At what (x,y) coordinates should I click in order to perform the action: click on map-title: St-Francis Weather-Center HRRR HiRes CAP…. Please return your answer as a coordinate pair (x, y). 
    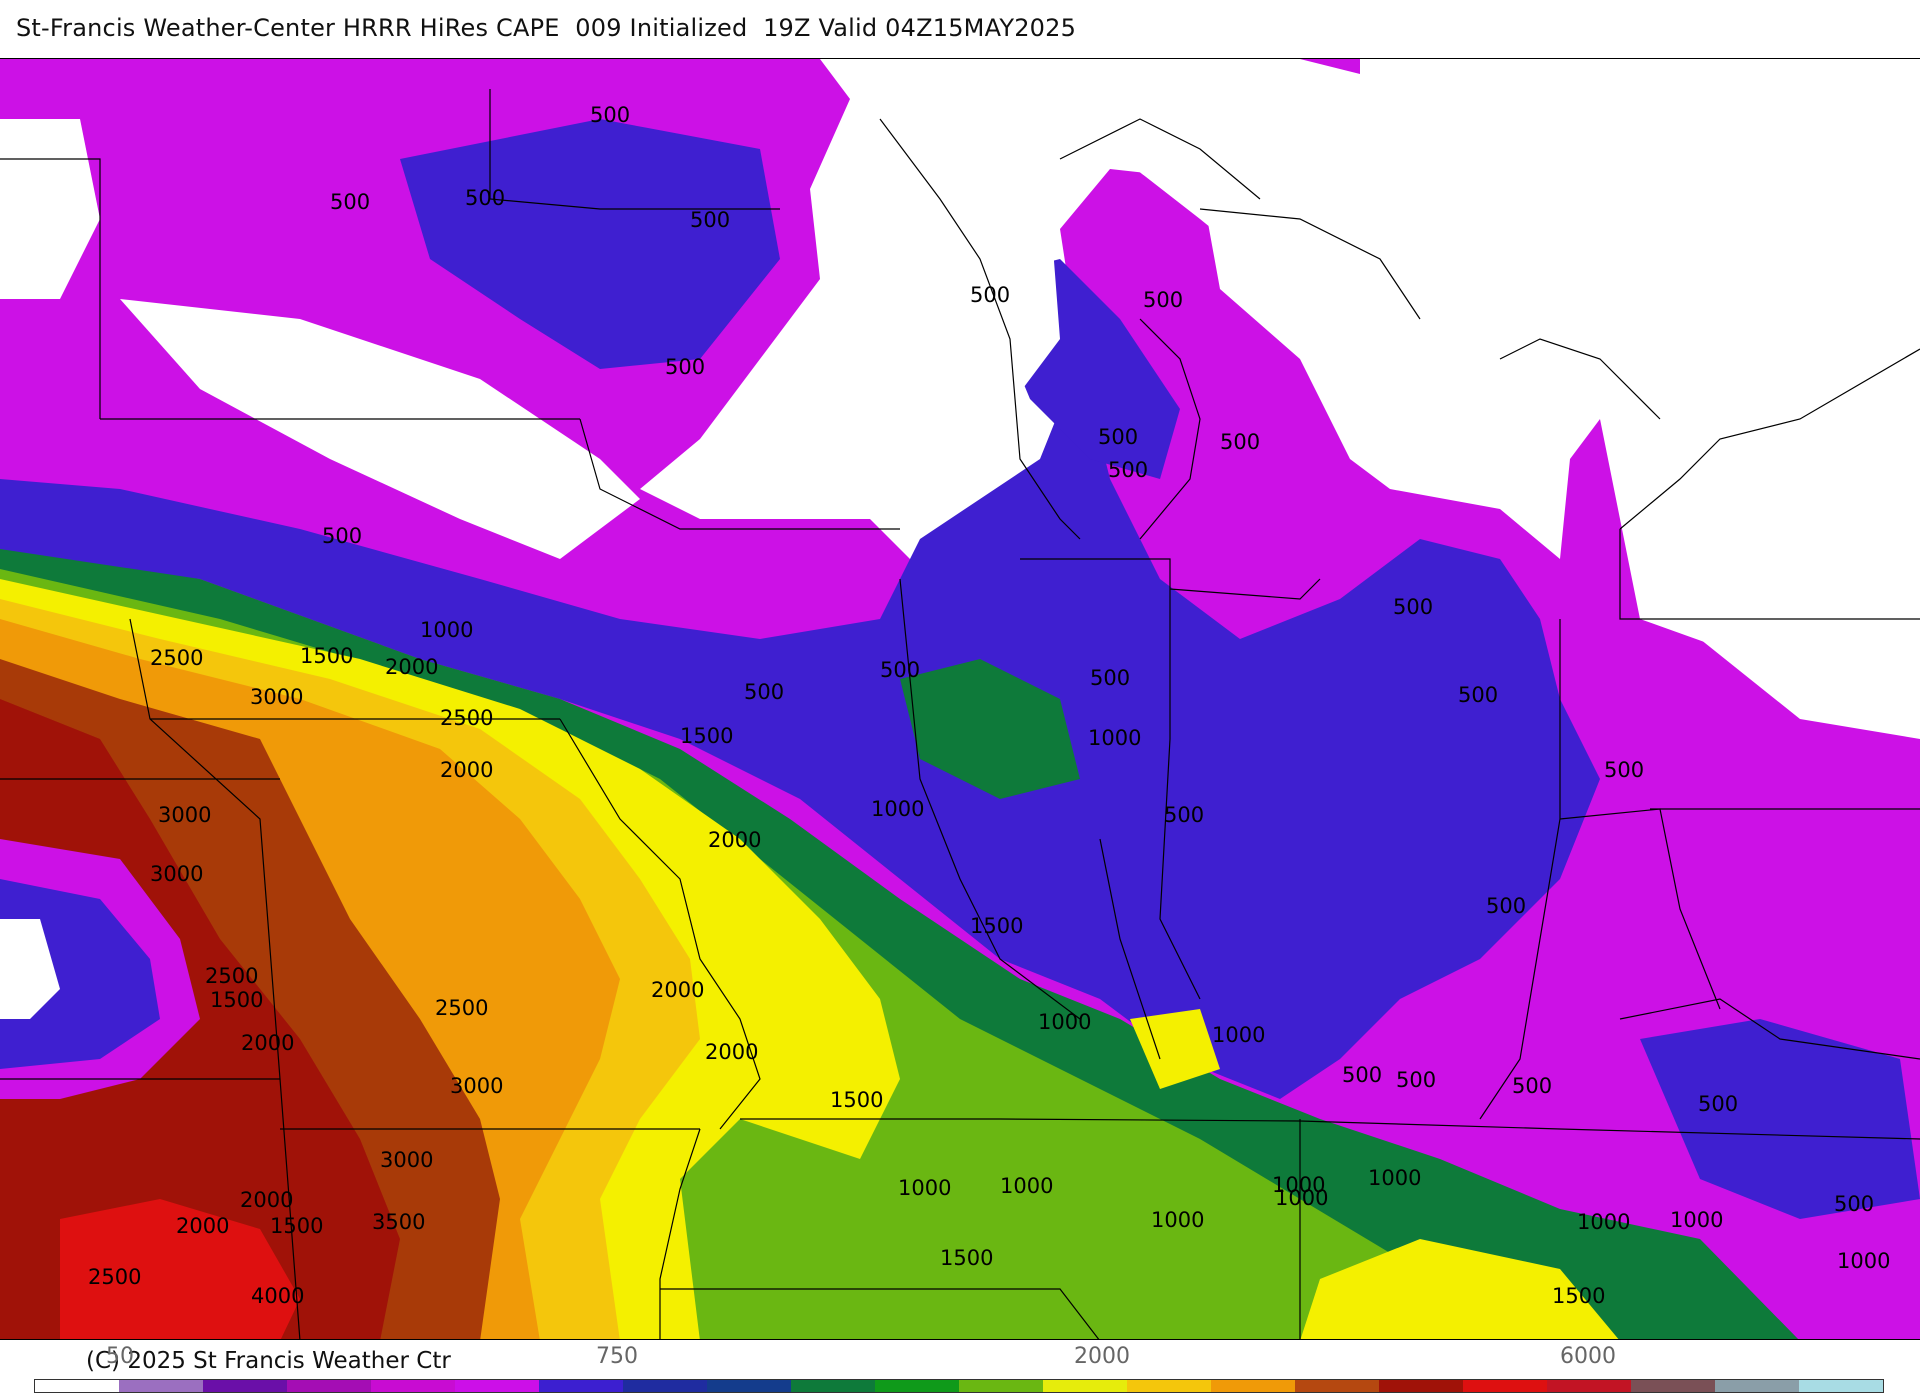
    Looking at the image, I should click on (546, 28).